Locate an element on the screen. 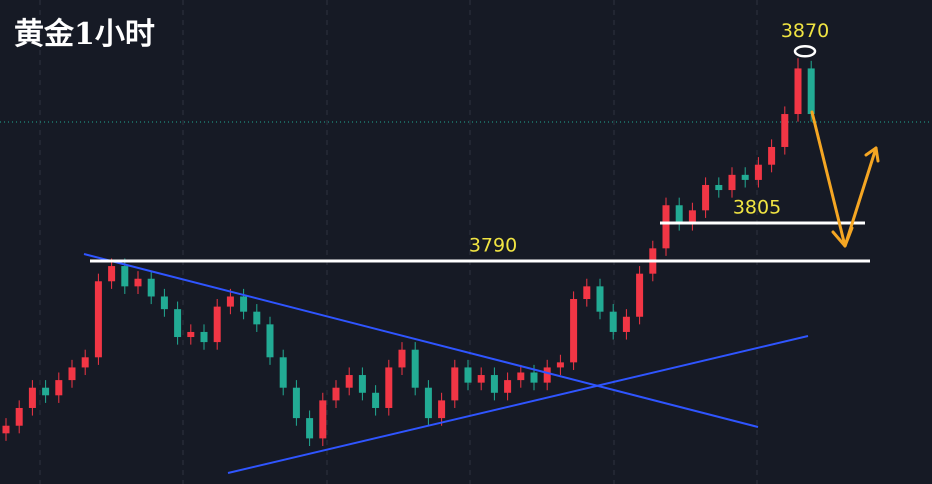 The height and width of the screenshot is (484, 932). level-label: 3805 is located at coordinates (757, 207).